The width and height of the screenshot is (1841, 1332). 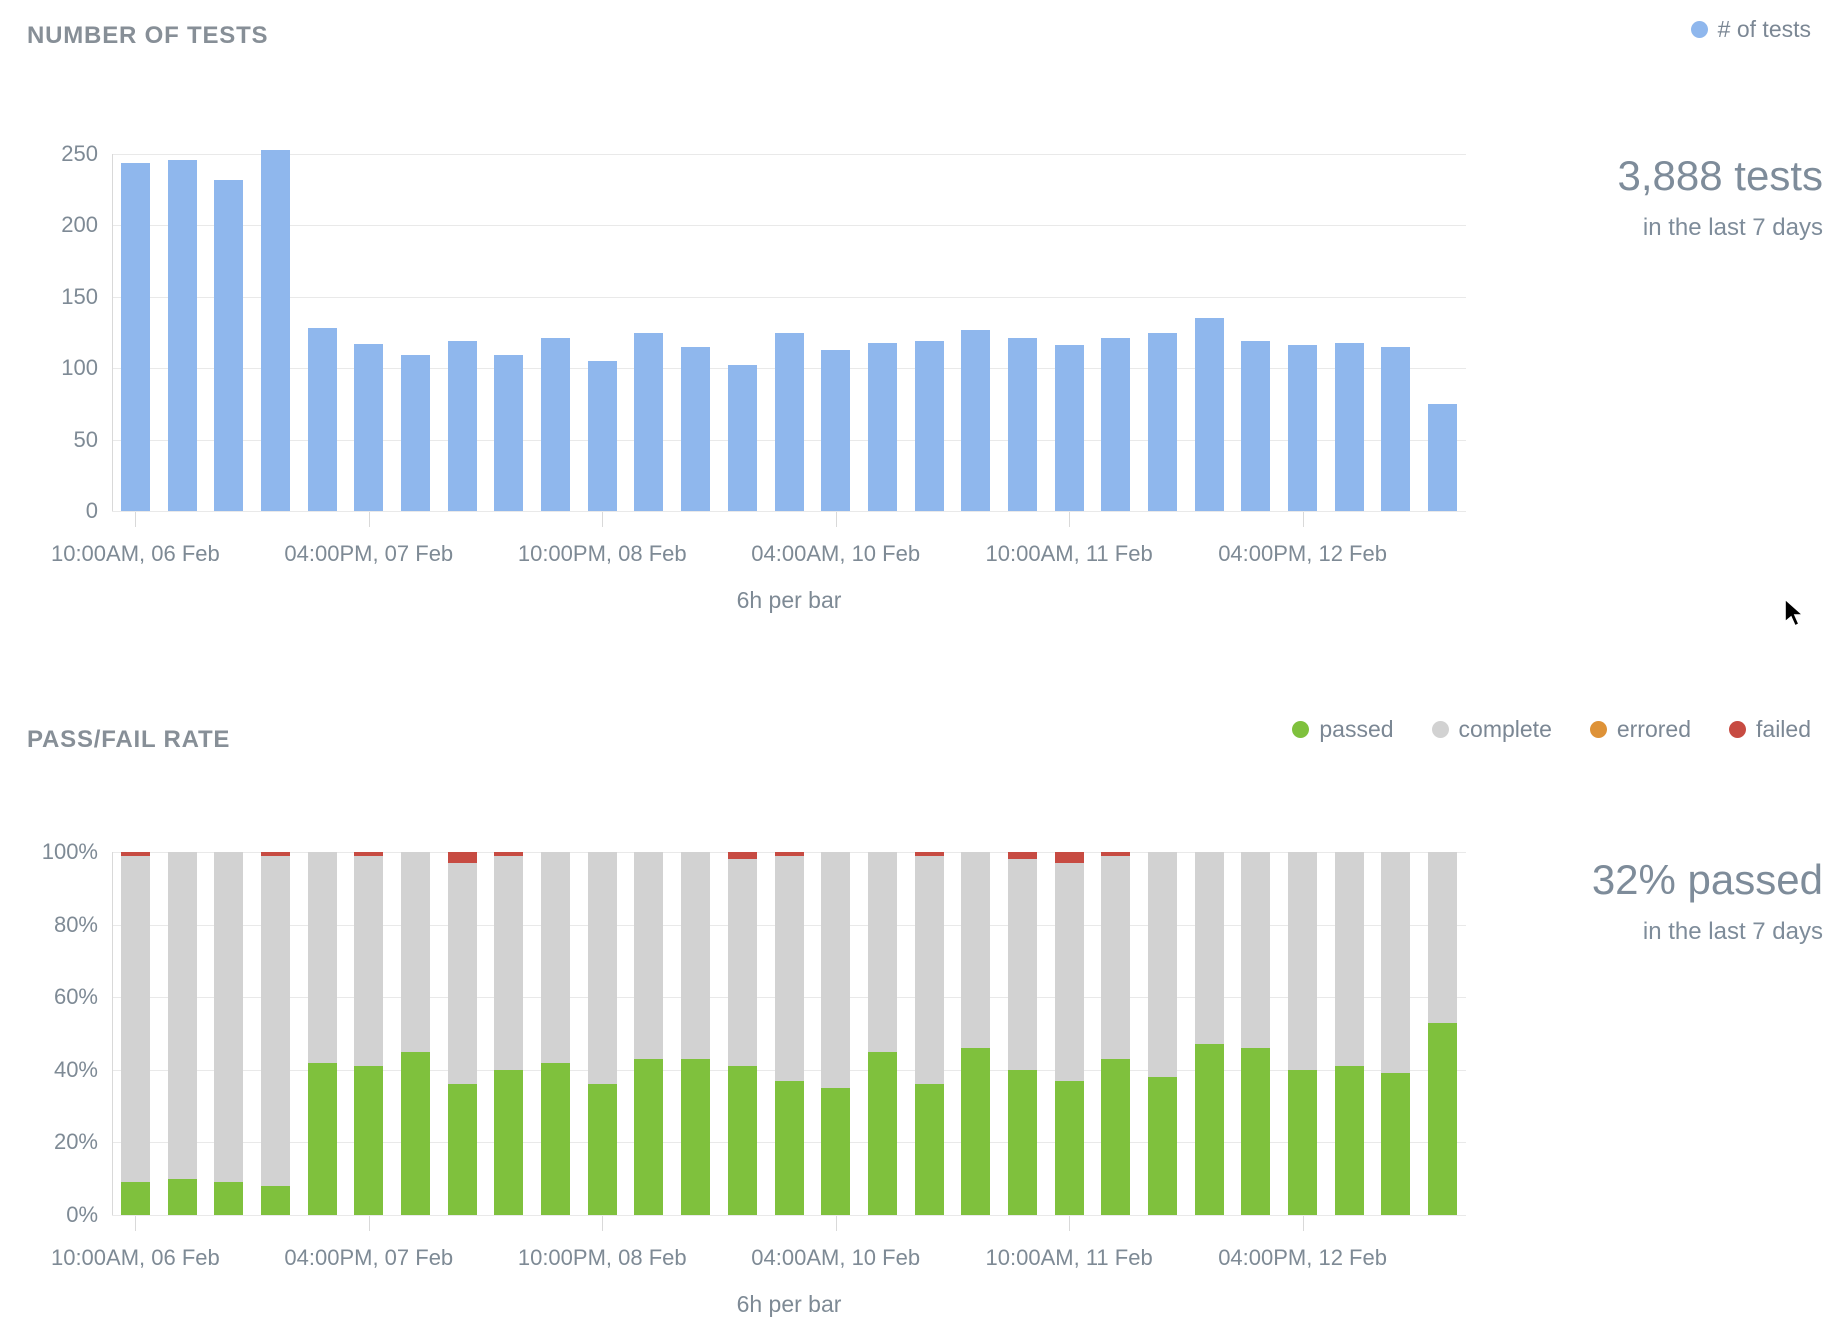 What do you see at coordinates (135, 1257) in the screenshot?
I see `x-axis-tick-label: 10:00AM, 06 Feb` at bounding box center [135, 1257].